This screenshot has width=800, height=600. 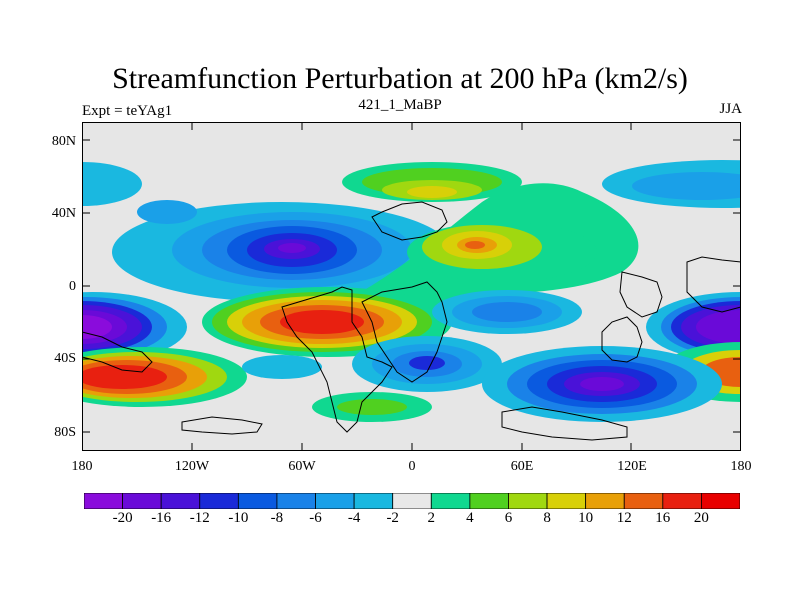 What do you see at coordinates (277, 518) in the screenshot?
I see `colorbar-label: -8` at bounding box center [277, 518].